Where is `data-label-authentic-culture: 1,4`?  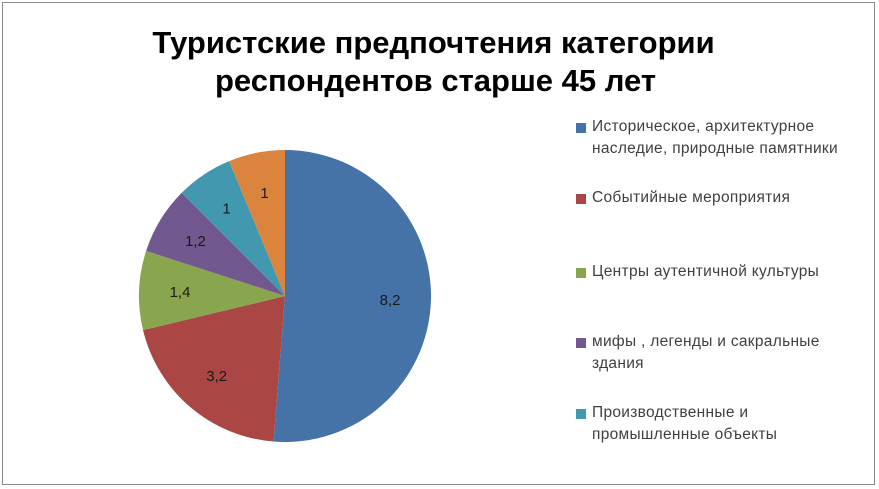
data-label-authentic-culture: 1,4 is located at coordinates (180, 292).